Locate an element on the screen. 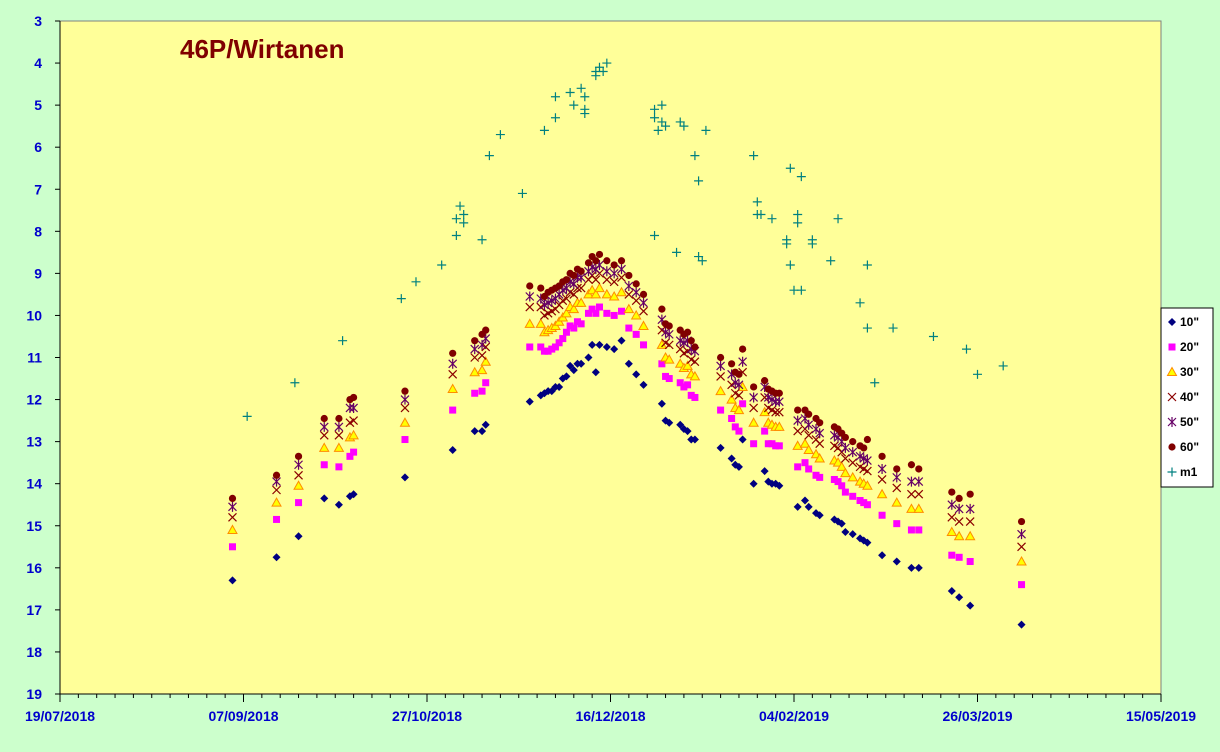  y-tick-label: 10 is located at coordinates (34, 315).